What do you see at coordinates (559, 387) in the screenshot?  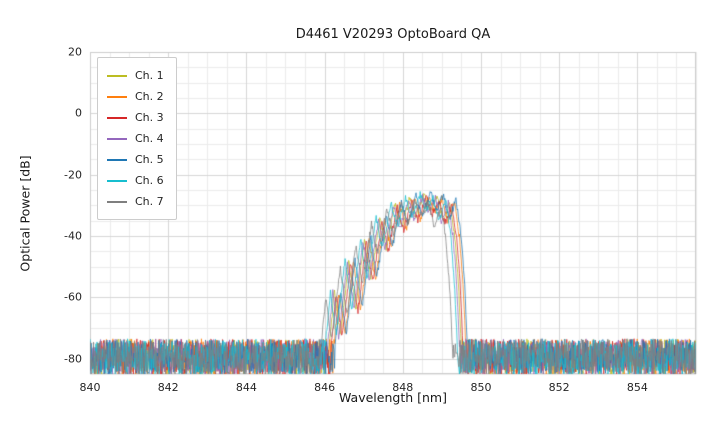 I see `x-tick-label: 852` at bounding box center [559, 387].